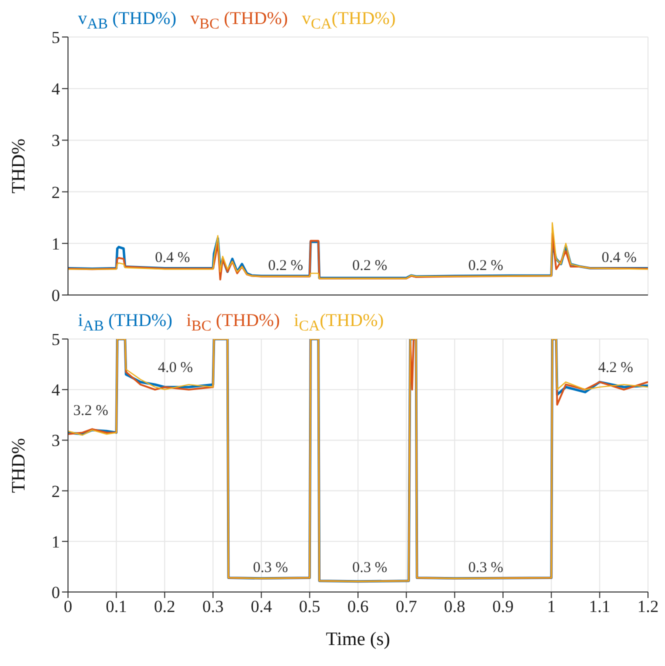 This screenshot has width=665, height=666. What do you see at coordinates (239, 20) in the screenshot?
I see `text: v$_{BC}$ (THD%)` at bounding box center [239, 20].